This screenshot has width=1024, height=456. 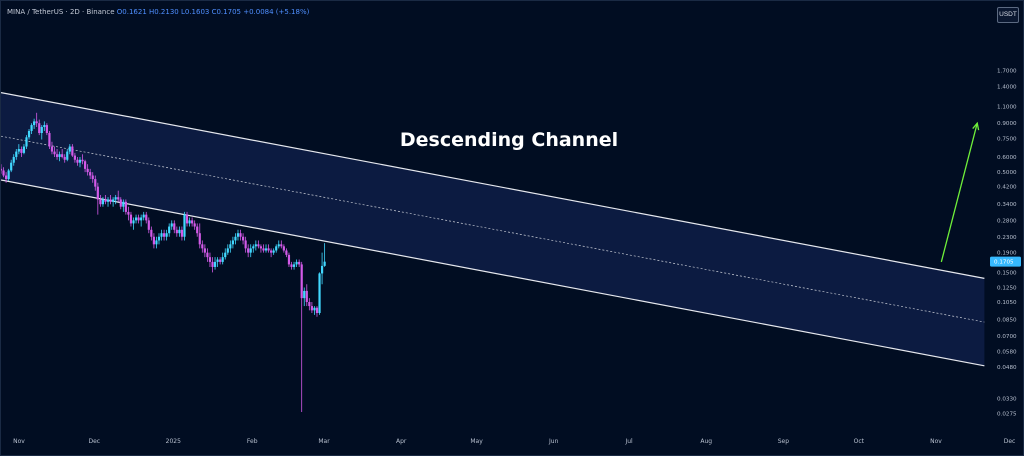 What do you see at coordinates (509, 140) in the screenshot?
I see `channel-annotation: Descending Channel` at bounding box center [509, 140].